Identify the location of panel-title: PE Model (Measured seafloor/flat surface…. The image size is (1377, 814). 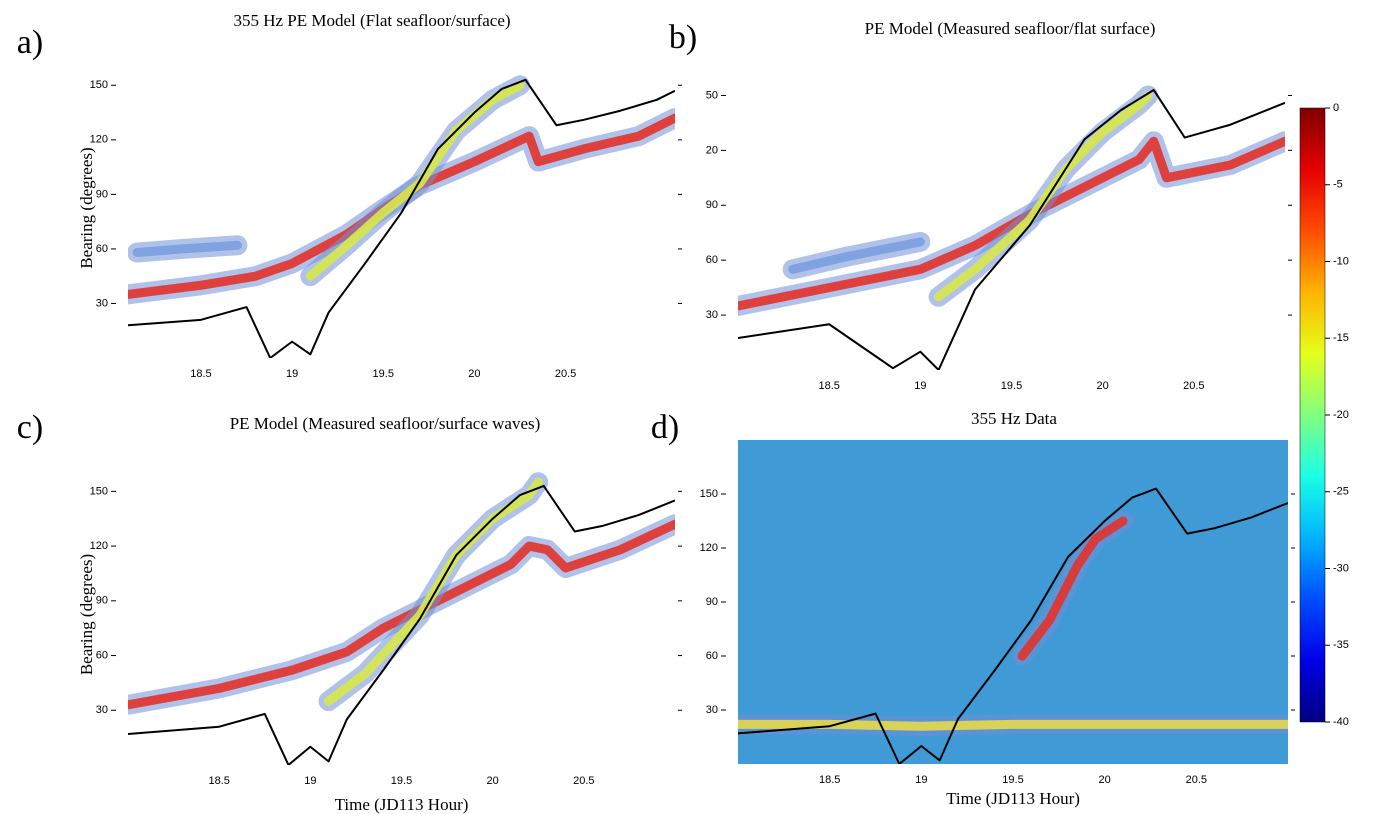
(1010, 28).